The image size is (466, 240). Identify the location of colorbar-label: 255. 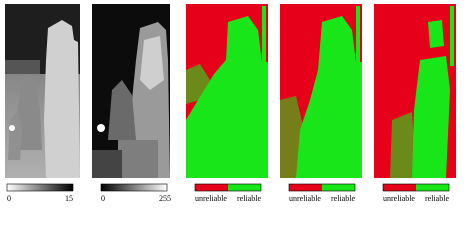
(165, 198).